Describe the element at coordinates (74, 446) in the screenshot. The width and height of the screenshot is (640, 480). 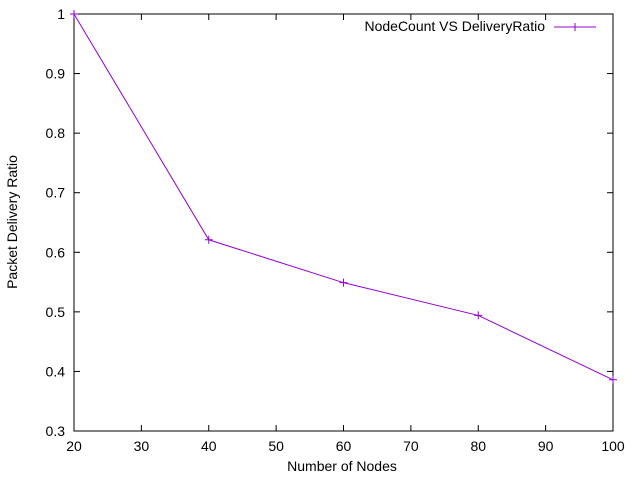
I see `x-tick-label: 20` at that location.